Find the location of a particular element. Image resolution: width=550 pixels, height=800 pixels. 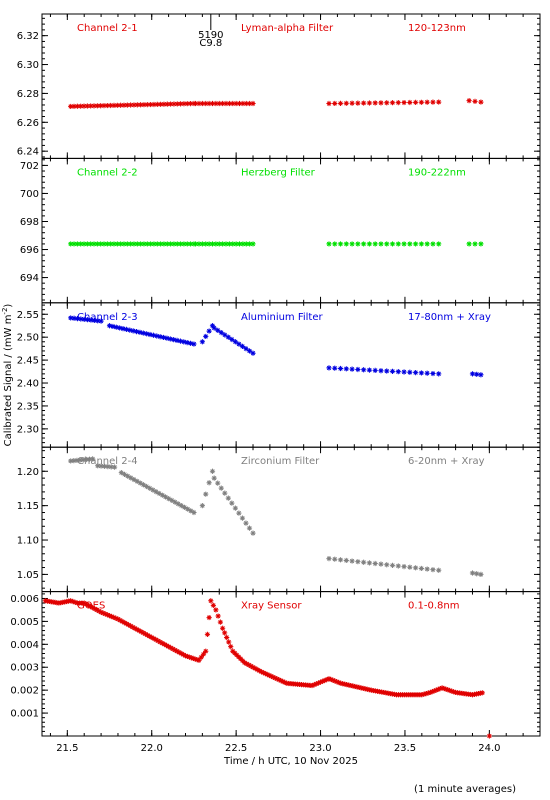

channel-label: Channel 2-2 is located at coordinates (107, 172).